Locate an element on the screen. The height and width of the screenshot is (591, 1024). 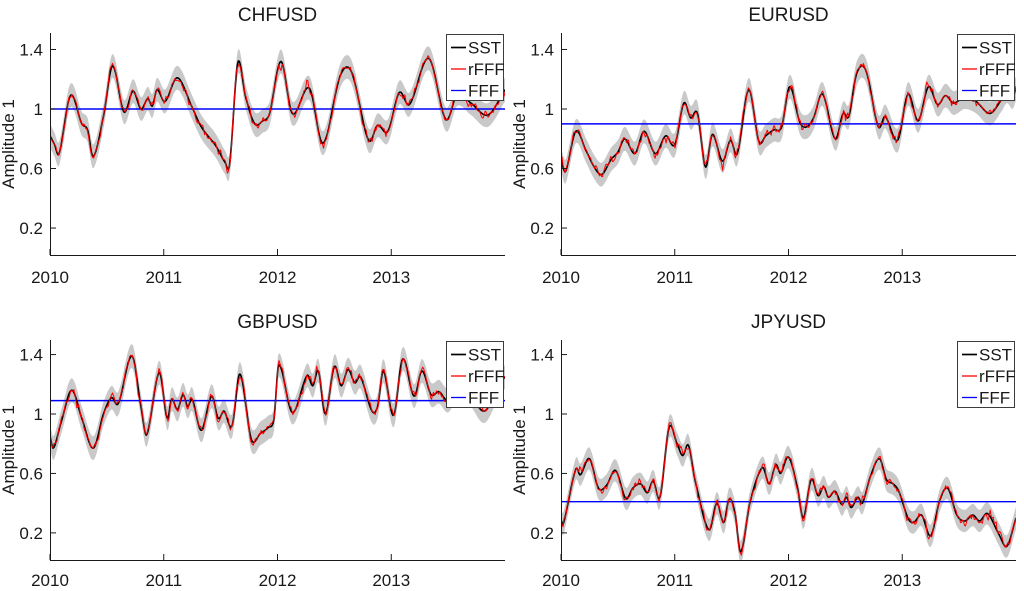
plot-area-chfusd is located at coordinates (277, 114).